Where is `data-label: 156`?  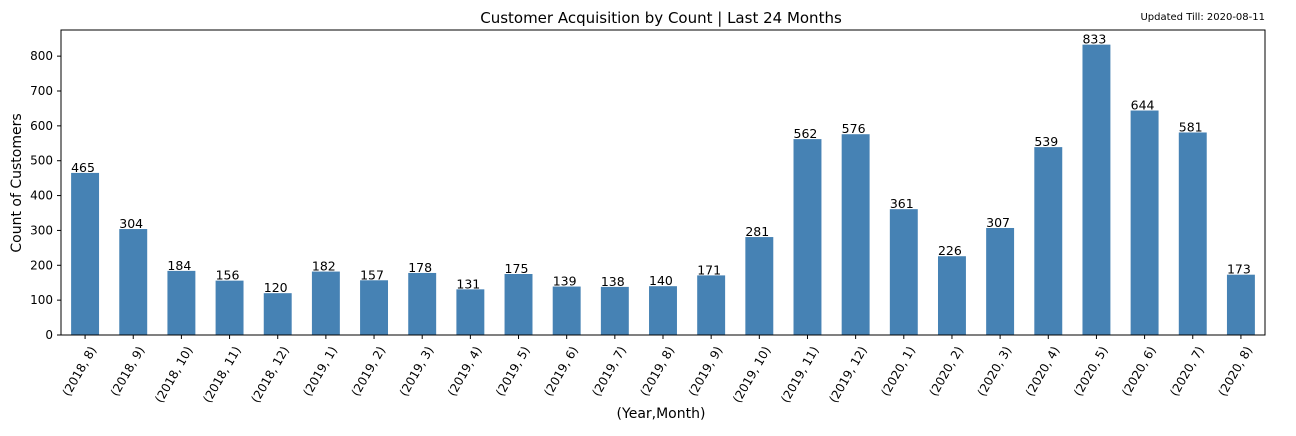
data-label: 156 is located at coordinates (228, 275).